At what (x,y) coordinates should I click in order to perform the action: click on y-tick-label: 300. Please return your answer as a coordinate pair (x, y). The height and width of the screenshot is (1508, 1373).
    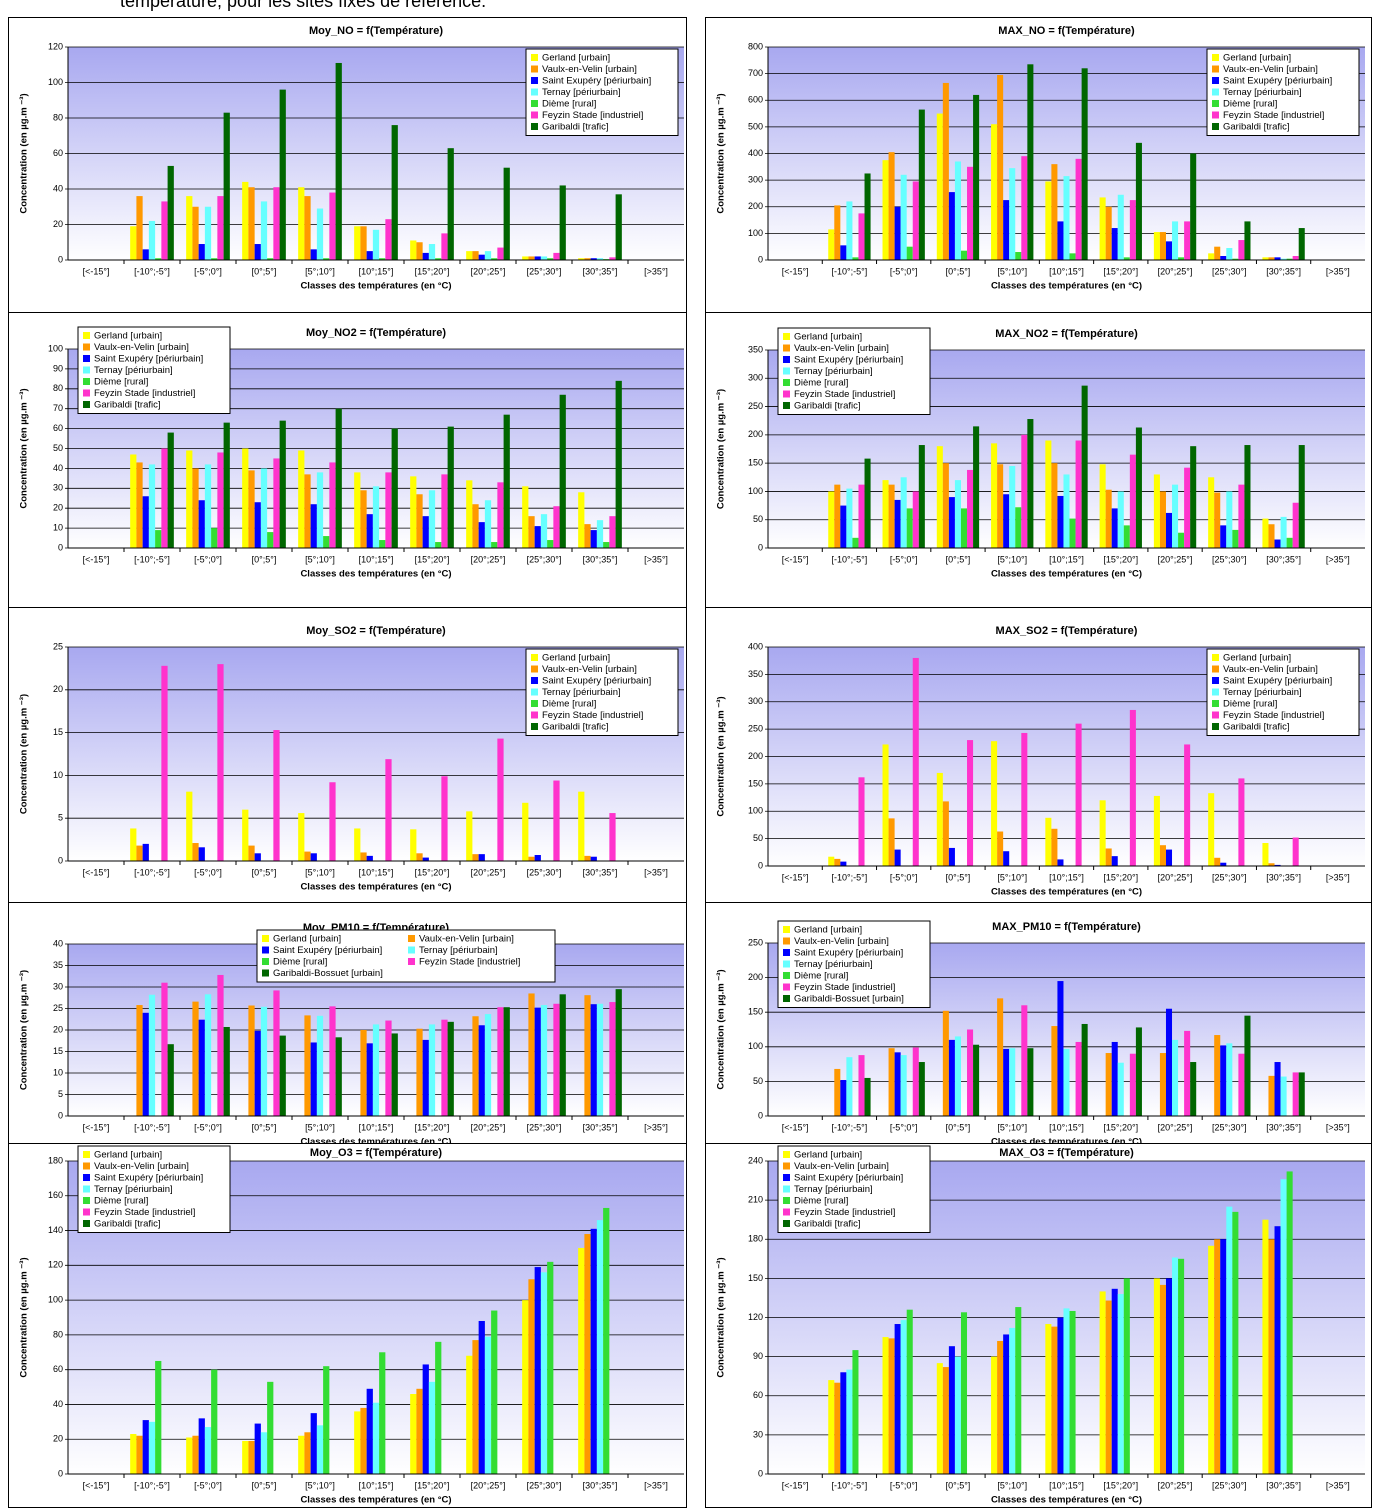
    Looking at the image, I should click on (755, 180).